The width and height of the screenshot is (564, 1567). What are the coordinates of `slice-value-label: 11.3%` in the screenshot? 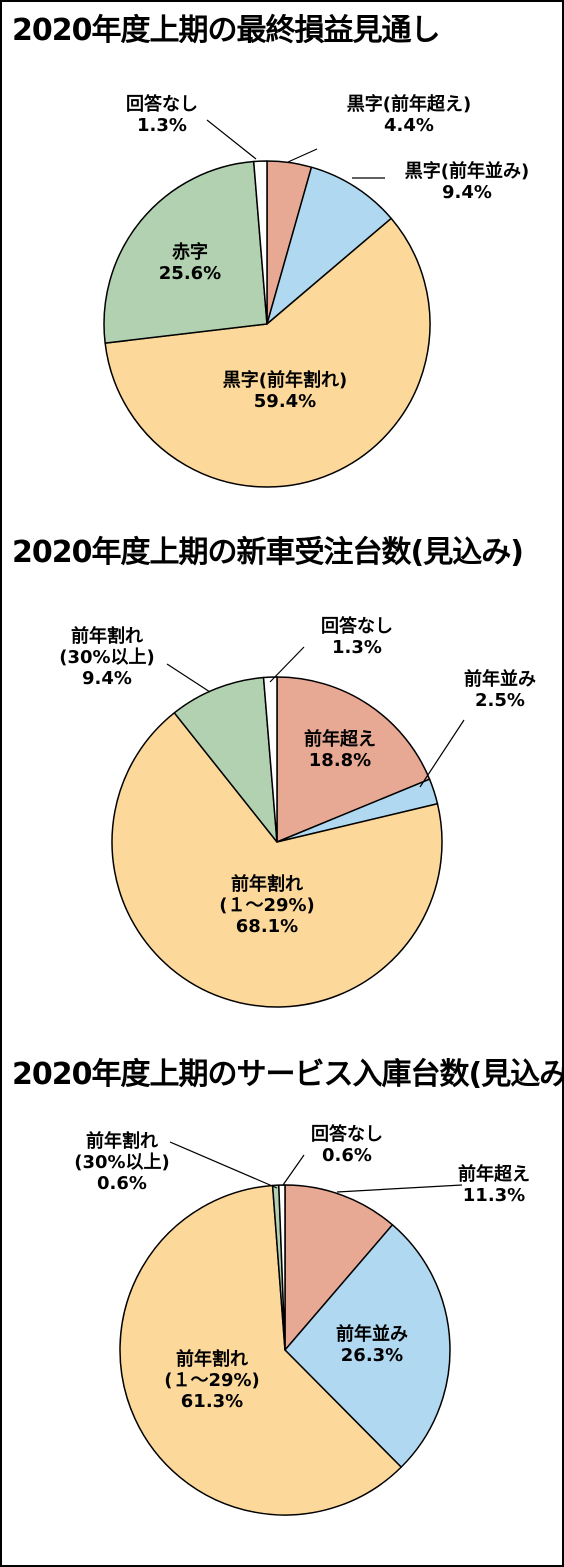 It's located at (494, 1195).